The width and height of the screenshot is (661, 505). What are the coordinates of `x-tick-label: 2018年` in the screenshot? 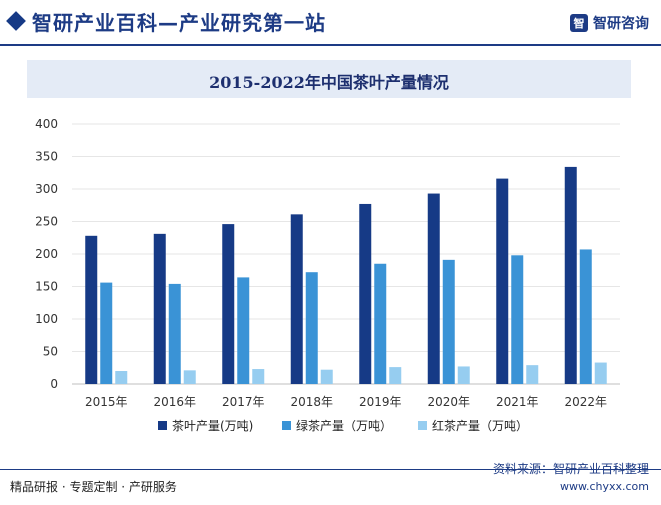 It's located at (311, 402).